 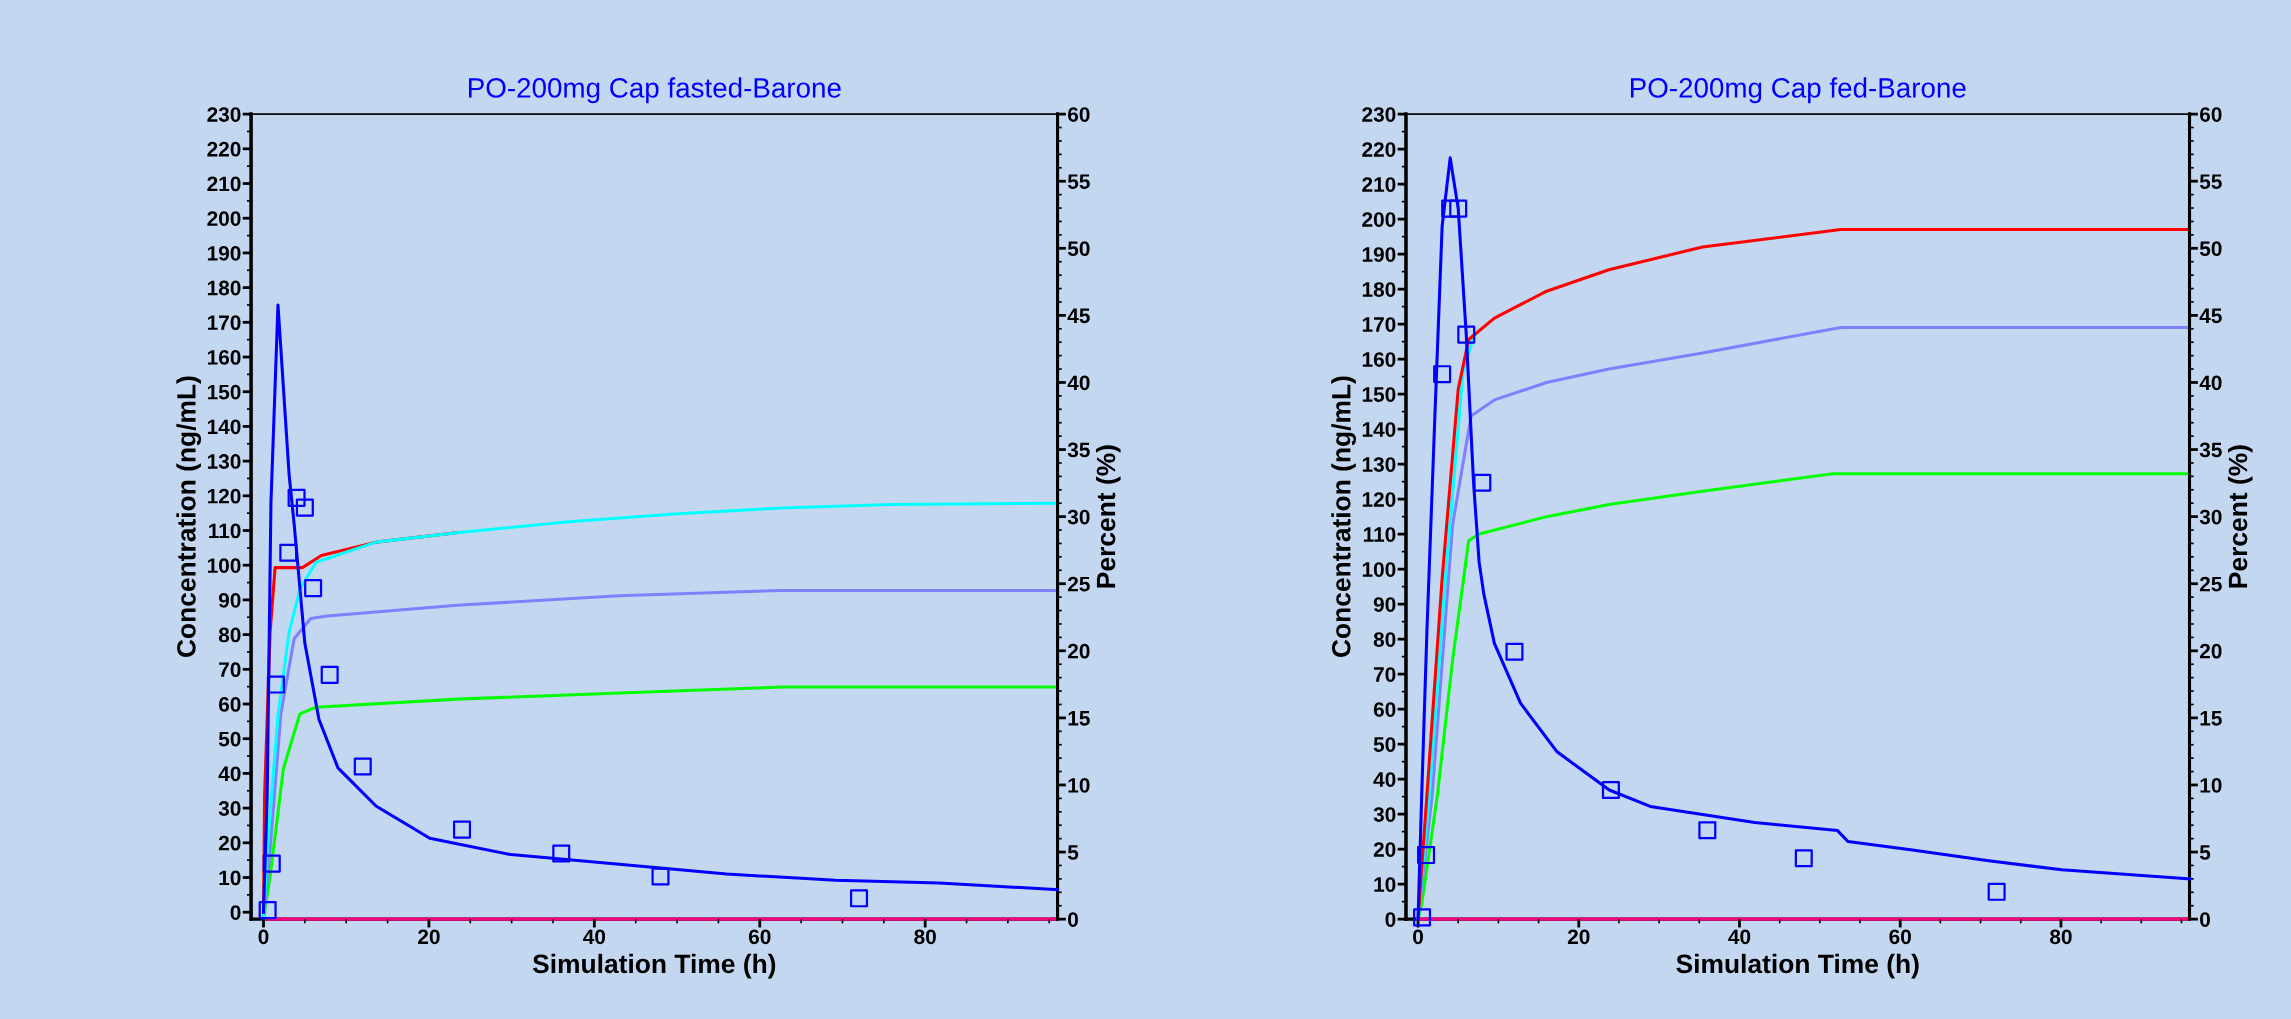 What do you see at coordinates (655, 90) in the screenshot?
I see `chart-title: PO-200mg Cap fasted-Barone` at bounding box center [655, 90].